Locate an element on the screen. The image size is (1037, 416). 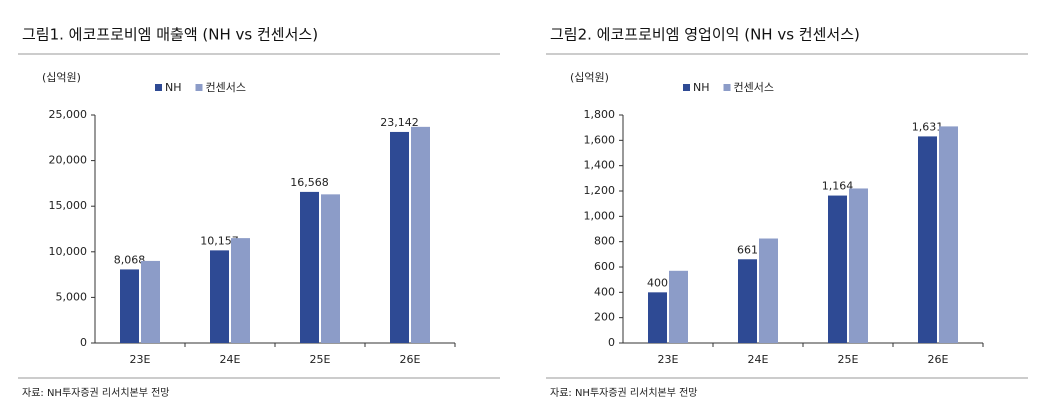
value-label: 1,164 is located at coordinates (838, 186).